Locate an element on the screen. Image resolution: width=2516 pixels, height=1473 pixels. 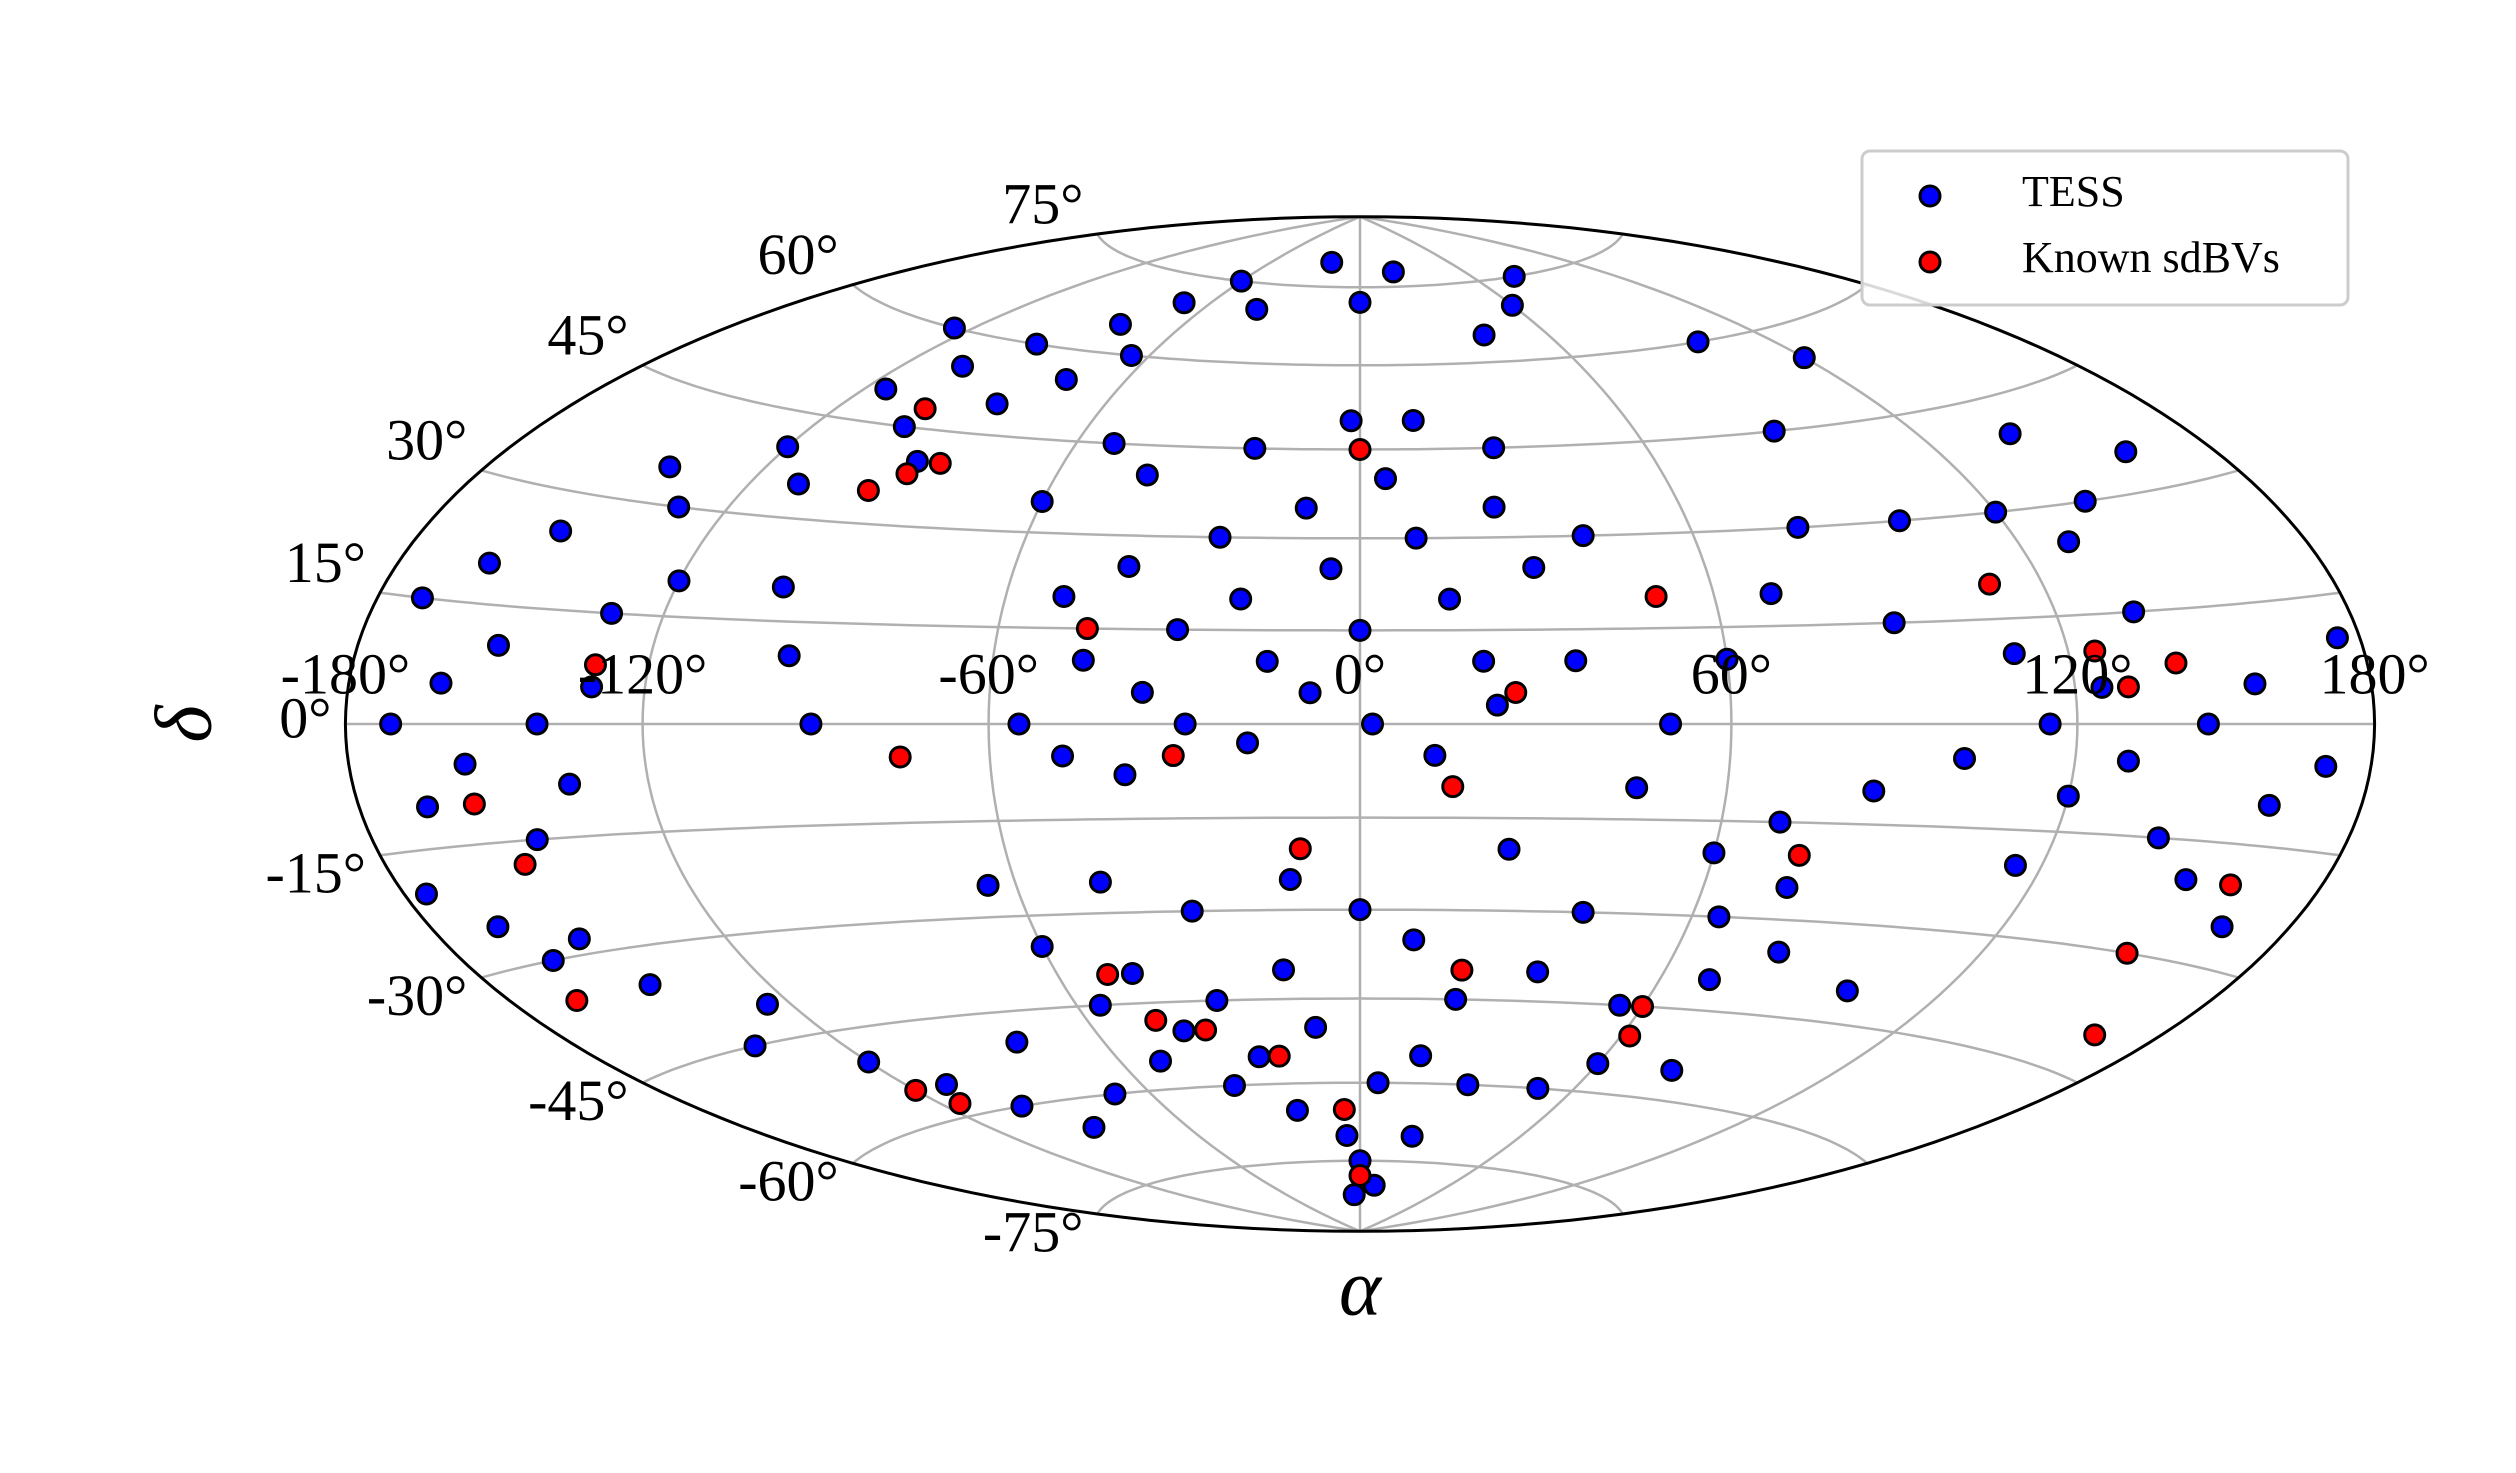
legend-label: Known sdBVs is located at coordinates (2151, 257).